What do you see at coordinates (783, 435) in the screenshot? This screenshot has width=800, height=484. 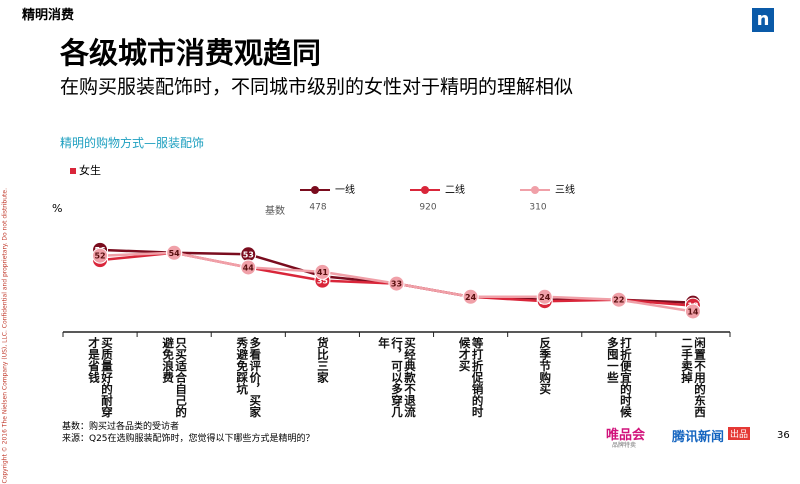 I see `page-number: 36` at bounding box center [783, 435].